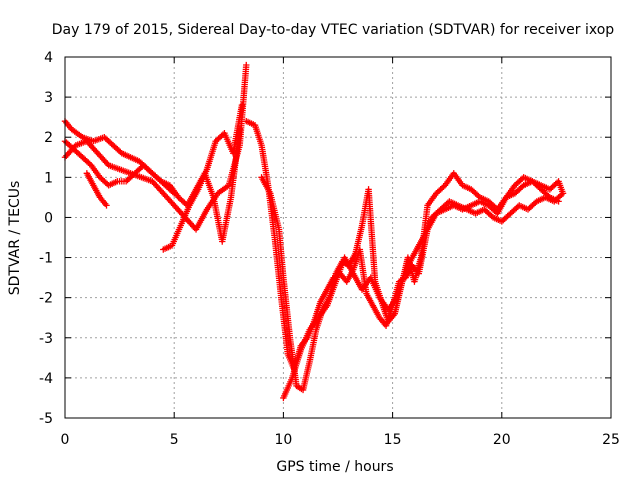 This screenshot has width=640, height=480. What do you see at coordinates (15, 238) in the screenshot?
I see `y-axis-label: SDTVAR / TECUs` at bounding box center [15, 238].